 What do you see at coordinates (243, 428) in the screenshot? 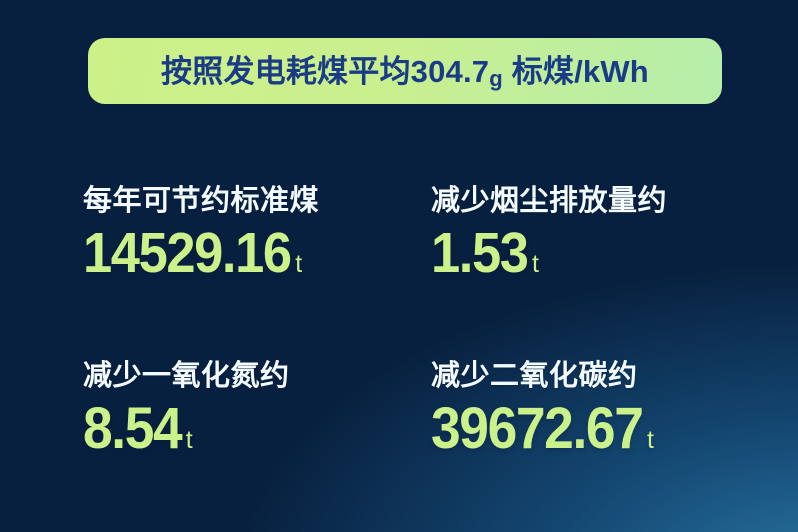
I see `stat-nitric-oxide-reduced-value: 8.54 t` at bounding box center [243, 428].